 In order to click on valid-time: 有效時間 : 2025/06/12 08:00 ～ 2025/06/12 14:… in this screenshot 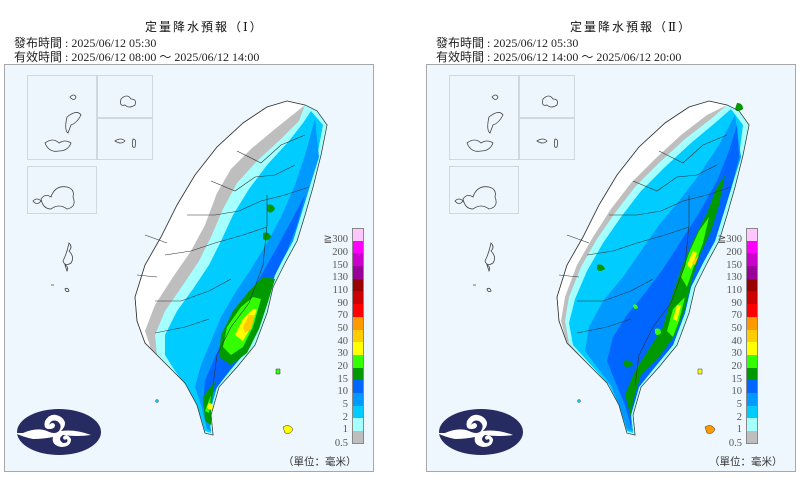, I will do `click(137, 57)`.